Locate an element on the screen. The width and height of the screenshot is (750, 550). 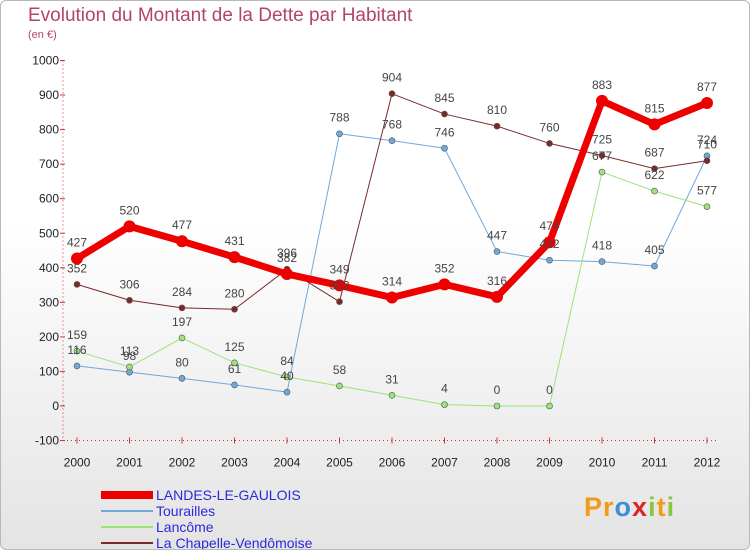
data-label: 314 is located at coordinates (392, 282).